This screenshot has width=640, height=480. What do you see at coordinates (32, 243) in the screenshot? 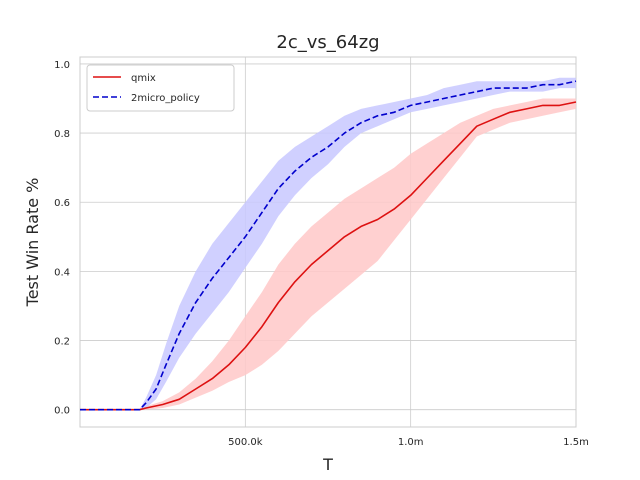
I see `y-axis-label: Test Win Rate %` at bounding box center [32, 243].